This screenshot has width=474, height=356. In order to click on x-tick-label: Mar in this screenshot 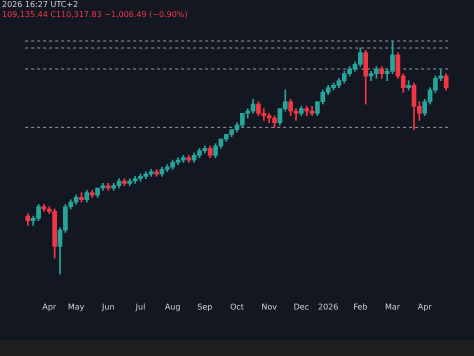, I will do `click(392, 307)`.